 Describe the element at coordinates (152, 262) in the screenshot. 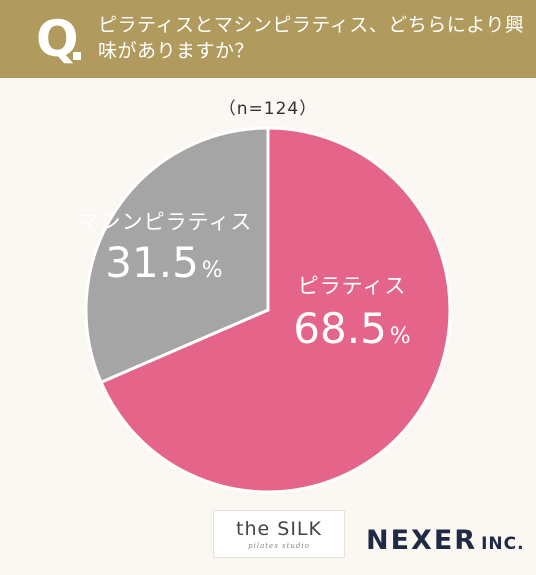

I see `machine-pilates-value: 31.5` at that location.